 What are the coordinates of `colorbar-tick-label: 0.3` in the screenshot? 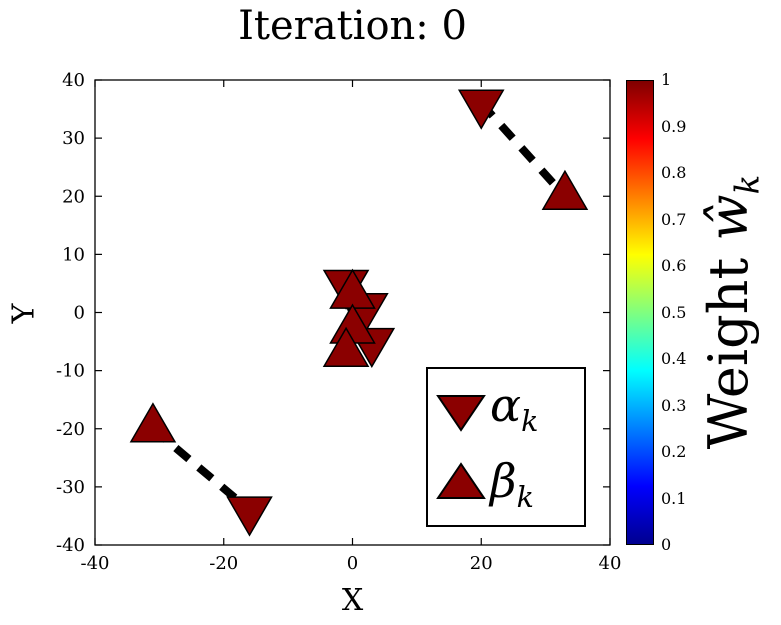 It's located at (674, 405).